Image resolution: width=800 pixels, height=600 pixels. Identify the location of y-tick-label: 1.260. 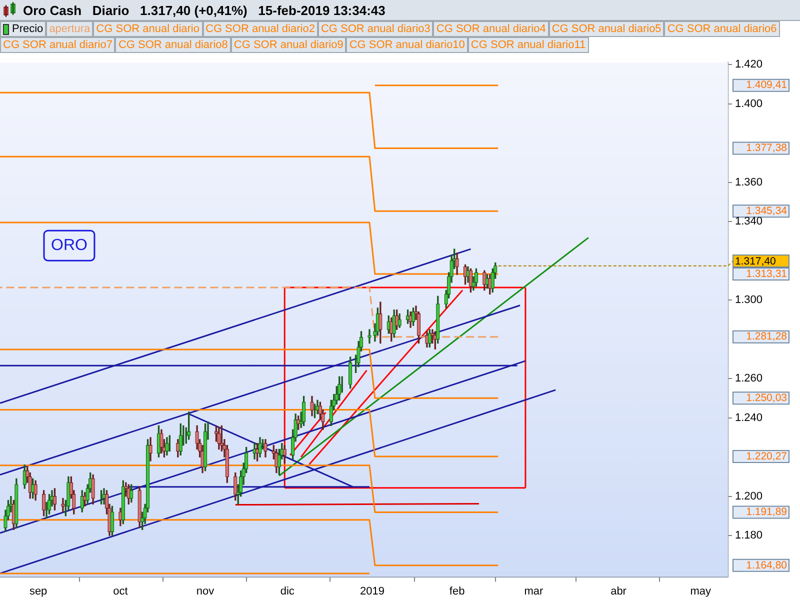
(749, 378).